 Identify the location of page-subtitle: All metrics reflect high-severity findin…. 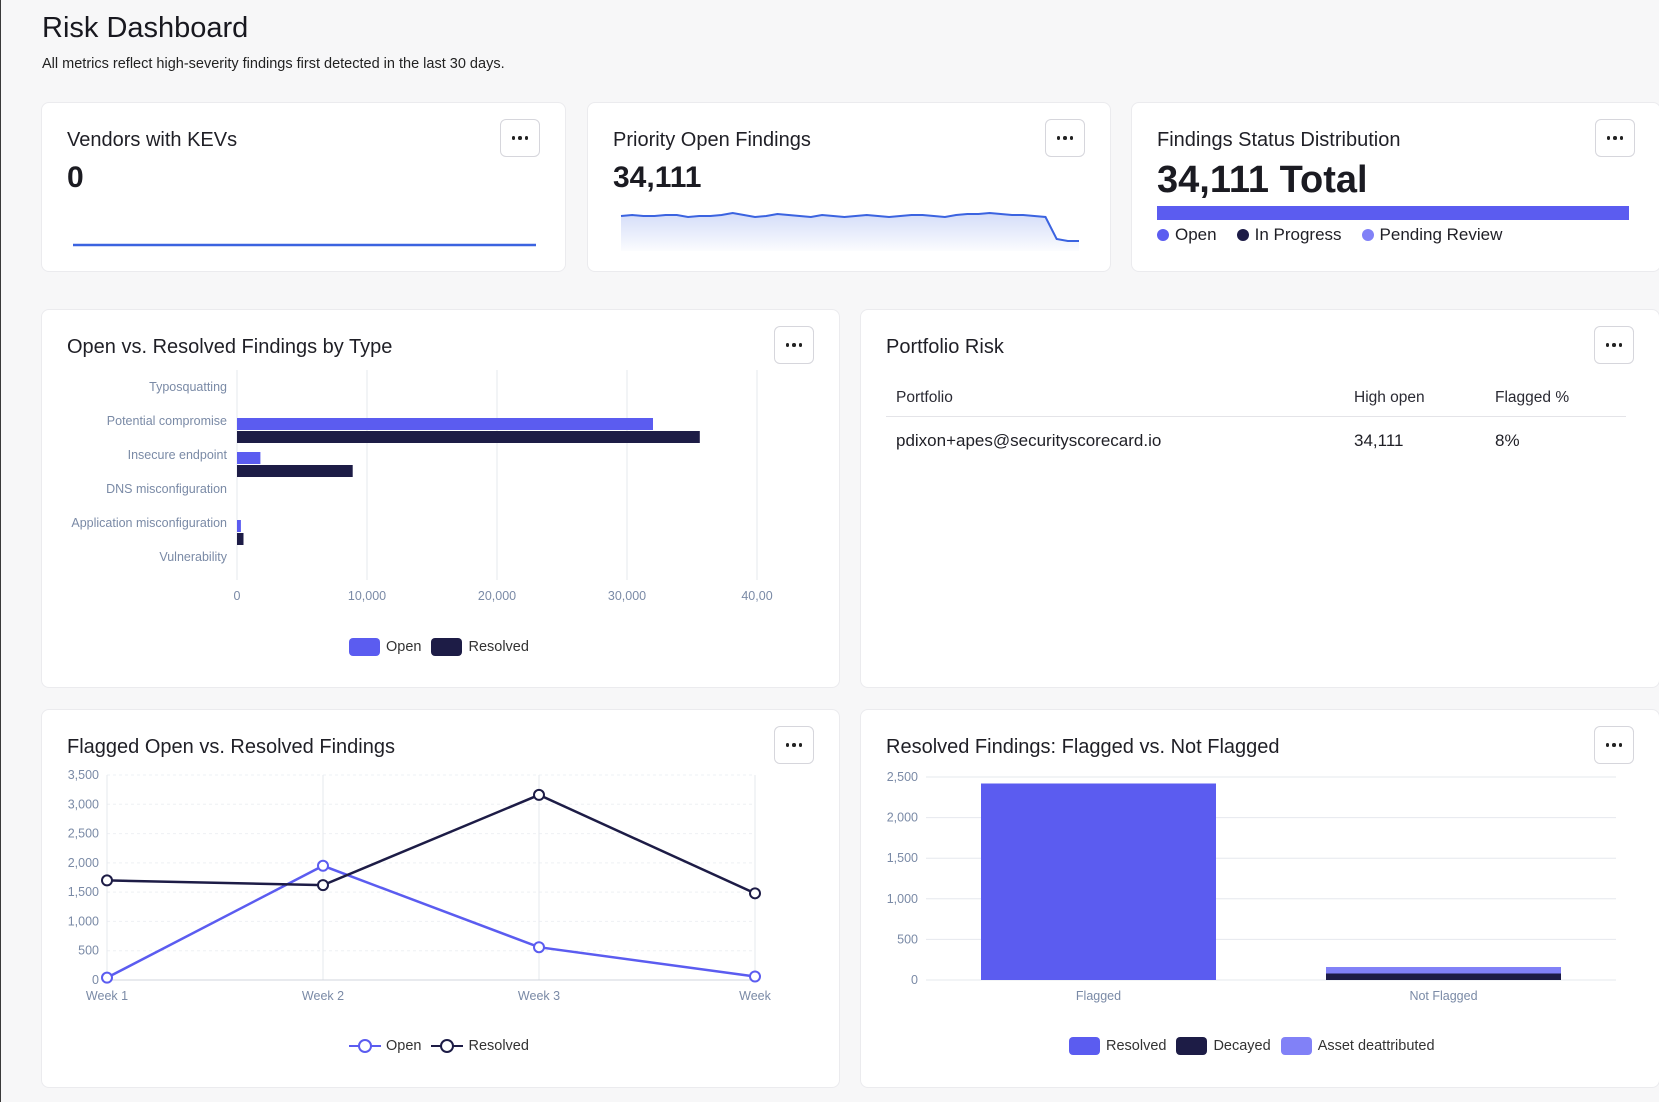
(273, 64).